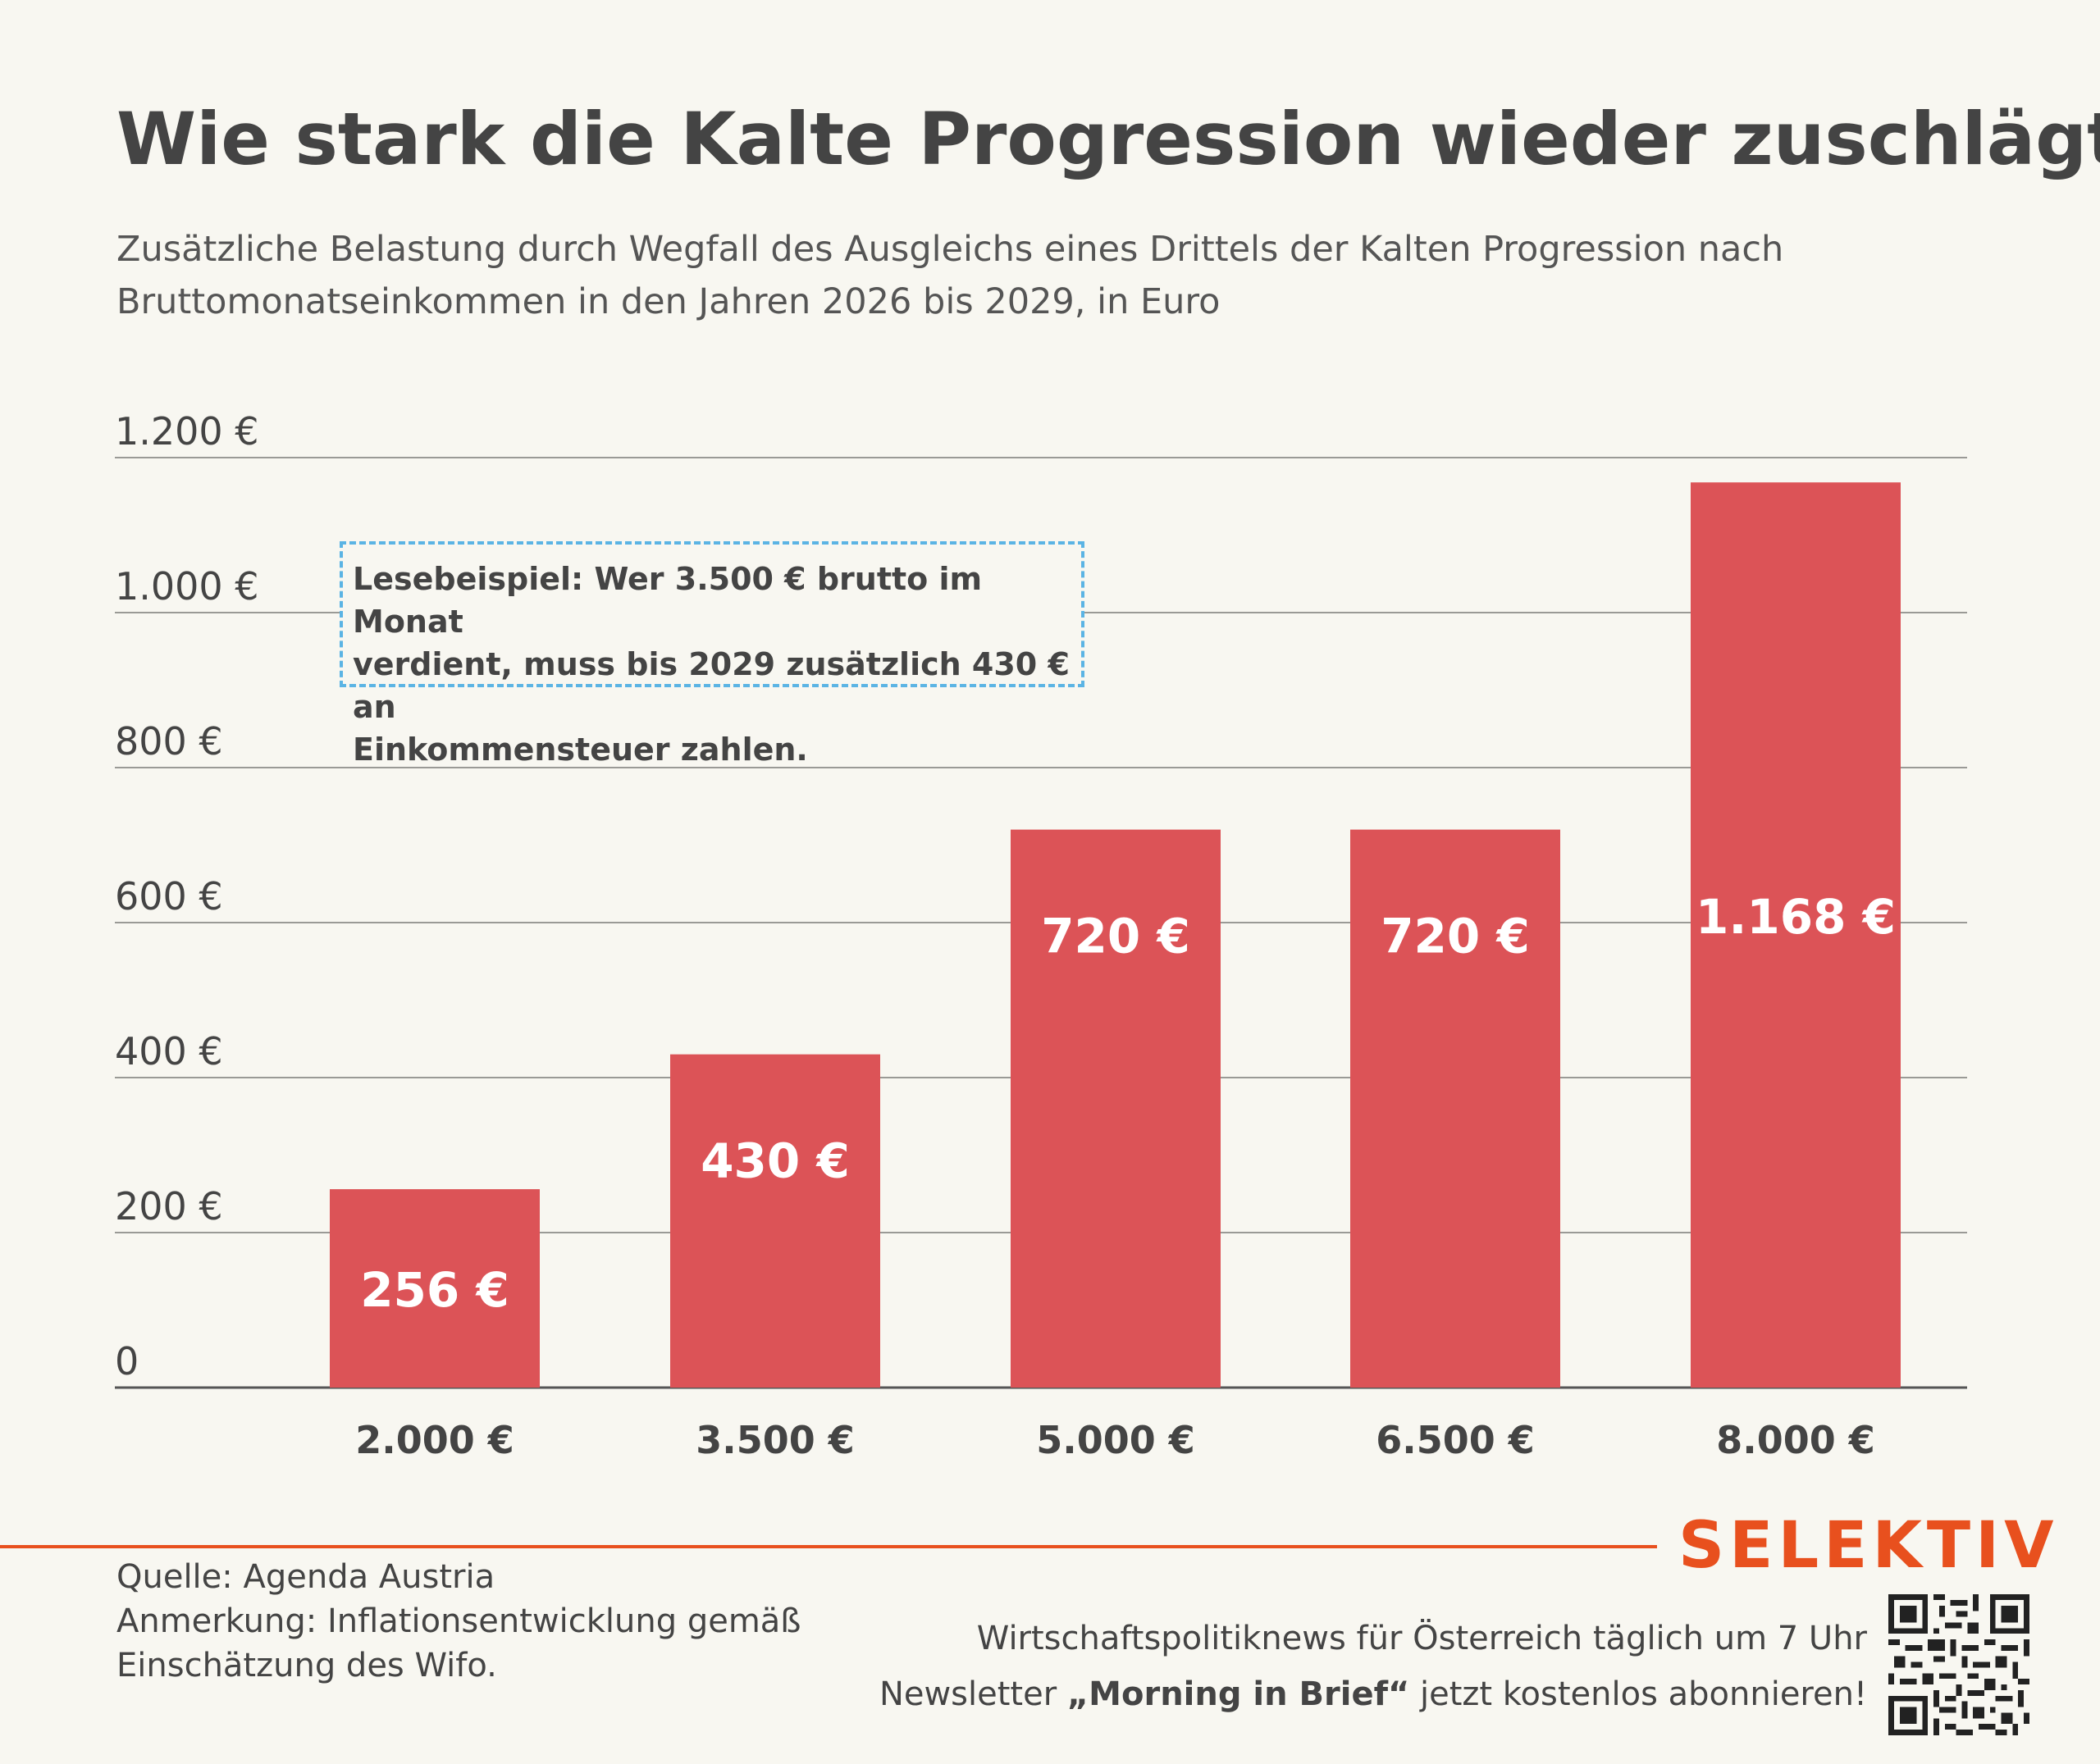 This screenshot has width=2100, height=1764. I want to click on y-tick-label: 600 €, so click(169, 896).